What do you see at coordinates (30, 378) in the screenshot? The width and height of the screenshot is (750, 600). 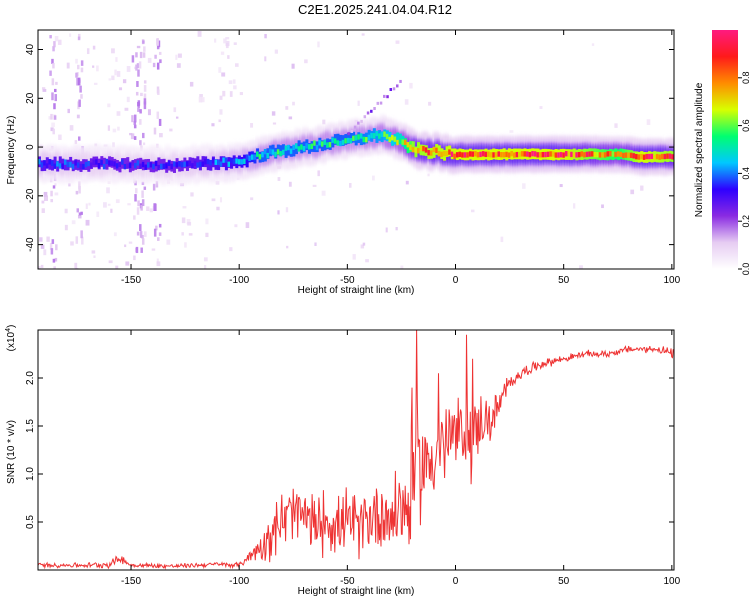 I see `snr-ytick-label: 2.0` at bounding box center [30, 378].